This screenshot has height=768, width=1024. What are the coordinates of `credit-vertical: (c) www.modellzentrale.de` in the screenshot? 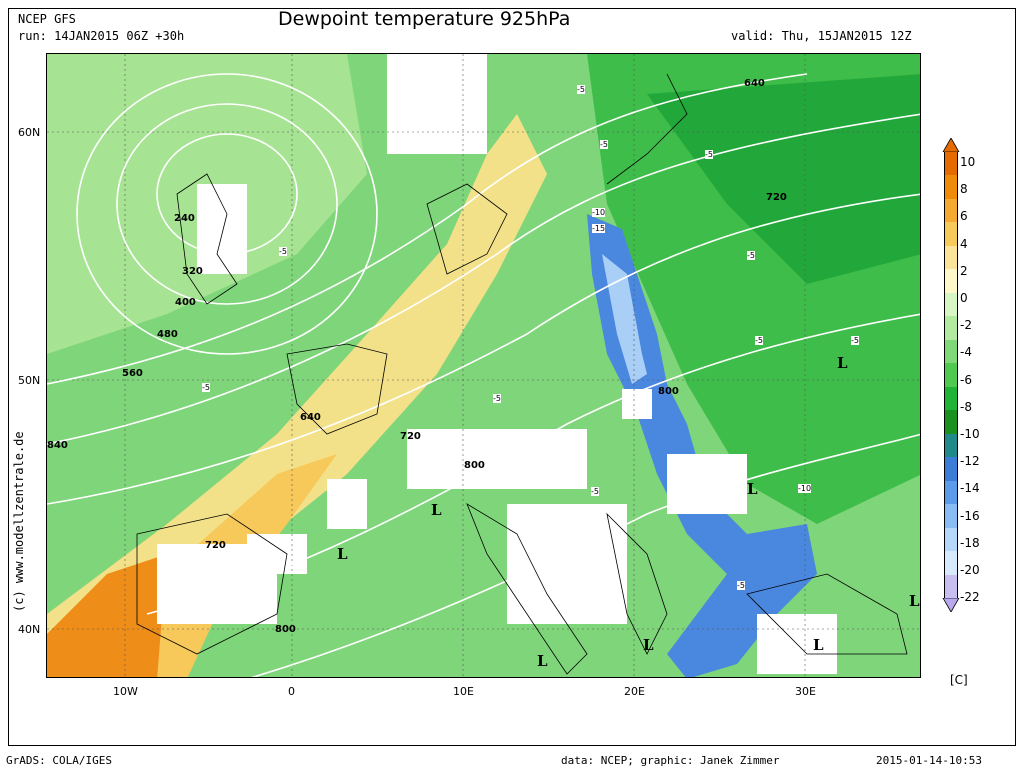 It's located at (19, 521).